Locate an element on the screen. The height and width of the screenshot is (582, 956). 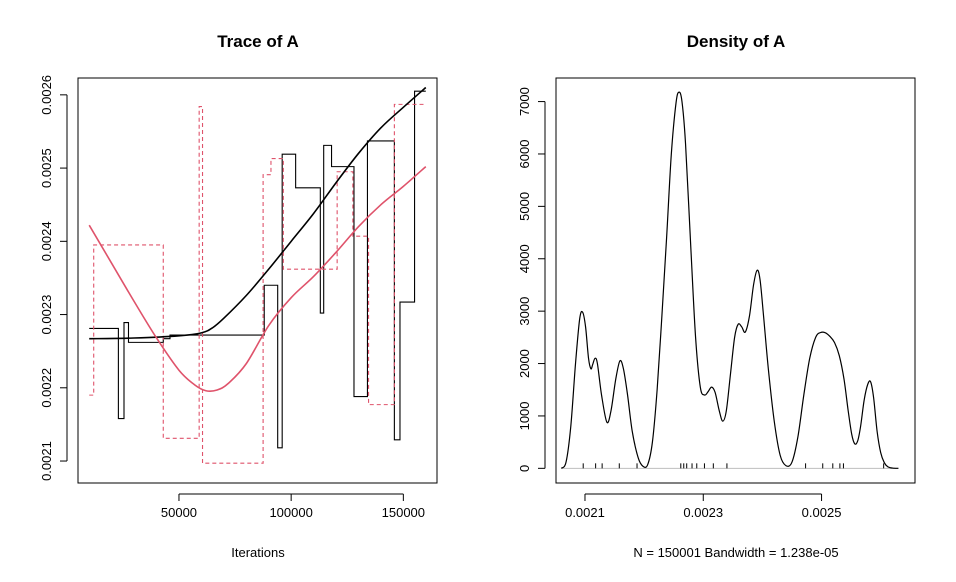
trace-x-axis-label: Iterations is located at coordinates (258, 552).